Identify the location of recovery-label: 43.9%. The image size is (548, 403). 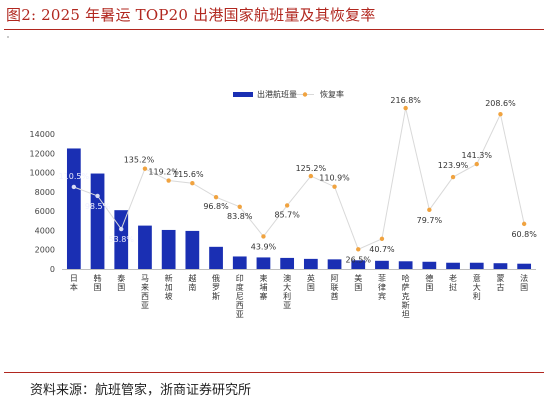
(264, 246).